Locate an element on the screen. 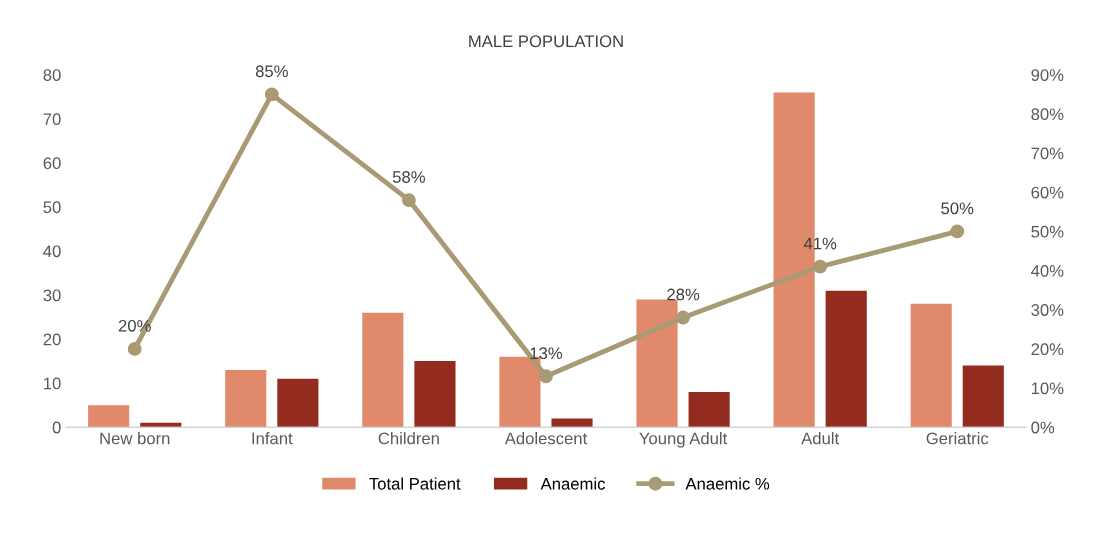 This screenshot has width=1103, height=534. y2-tick-label: 60% is located at coordinates (1047, 192).